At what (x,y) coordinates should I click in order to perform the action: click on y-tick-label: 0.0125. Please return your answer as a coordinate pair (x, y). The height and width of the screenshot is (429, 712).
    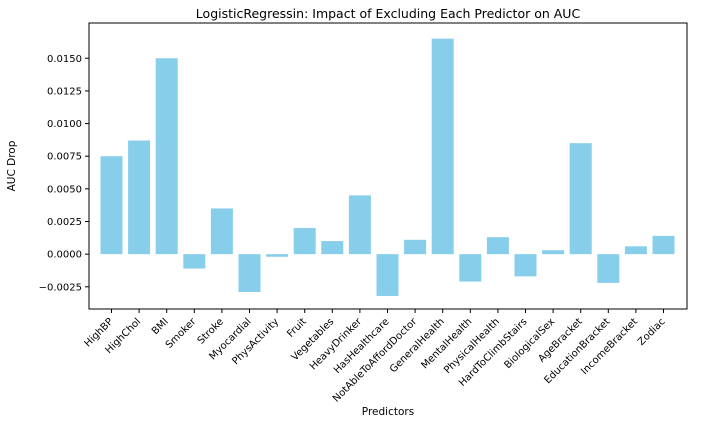
    Looking at the image, I should click on (64, 91).